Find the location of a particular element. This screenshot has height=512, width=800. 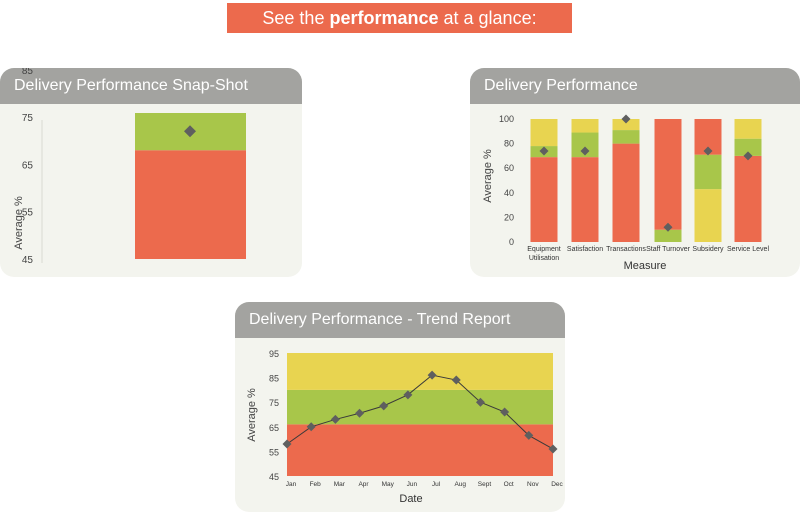

trend-xtick-0: Jan is located at coordinates (291, 484).